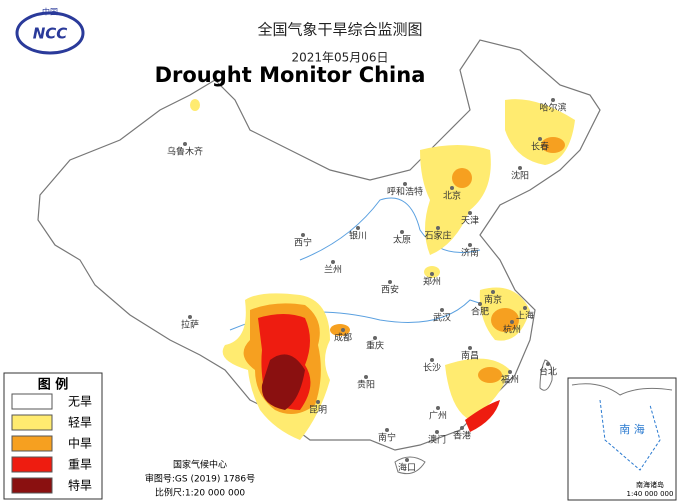 Image resolution: width=680 pixels, height=503 pixels. I want to click on taiwan, so click(546, 375).